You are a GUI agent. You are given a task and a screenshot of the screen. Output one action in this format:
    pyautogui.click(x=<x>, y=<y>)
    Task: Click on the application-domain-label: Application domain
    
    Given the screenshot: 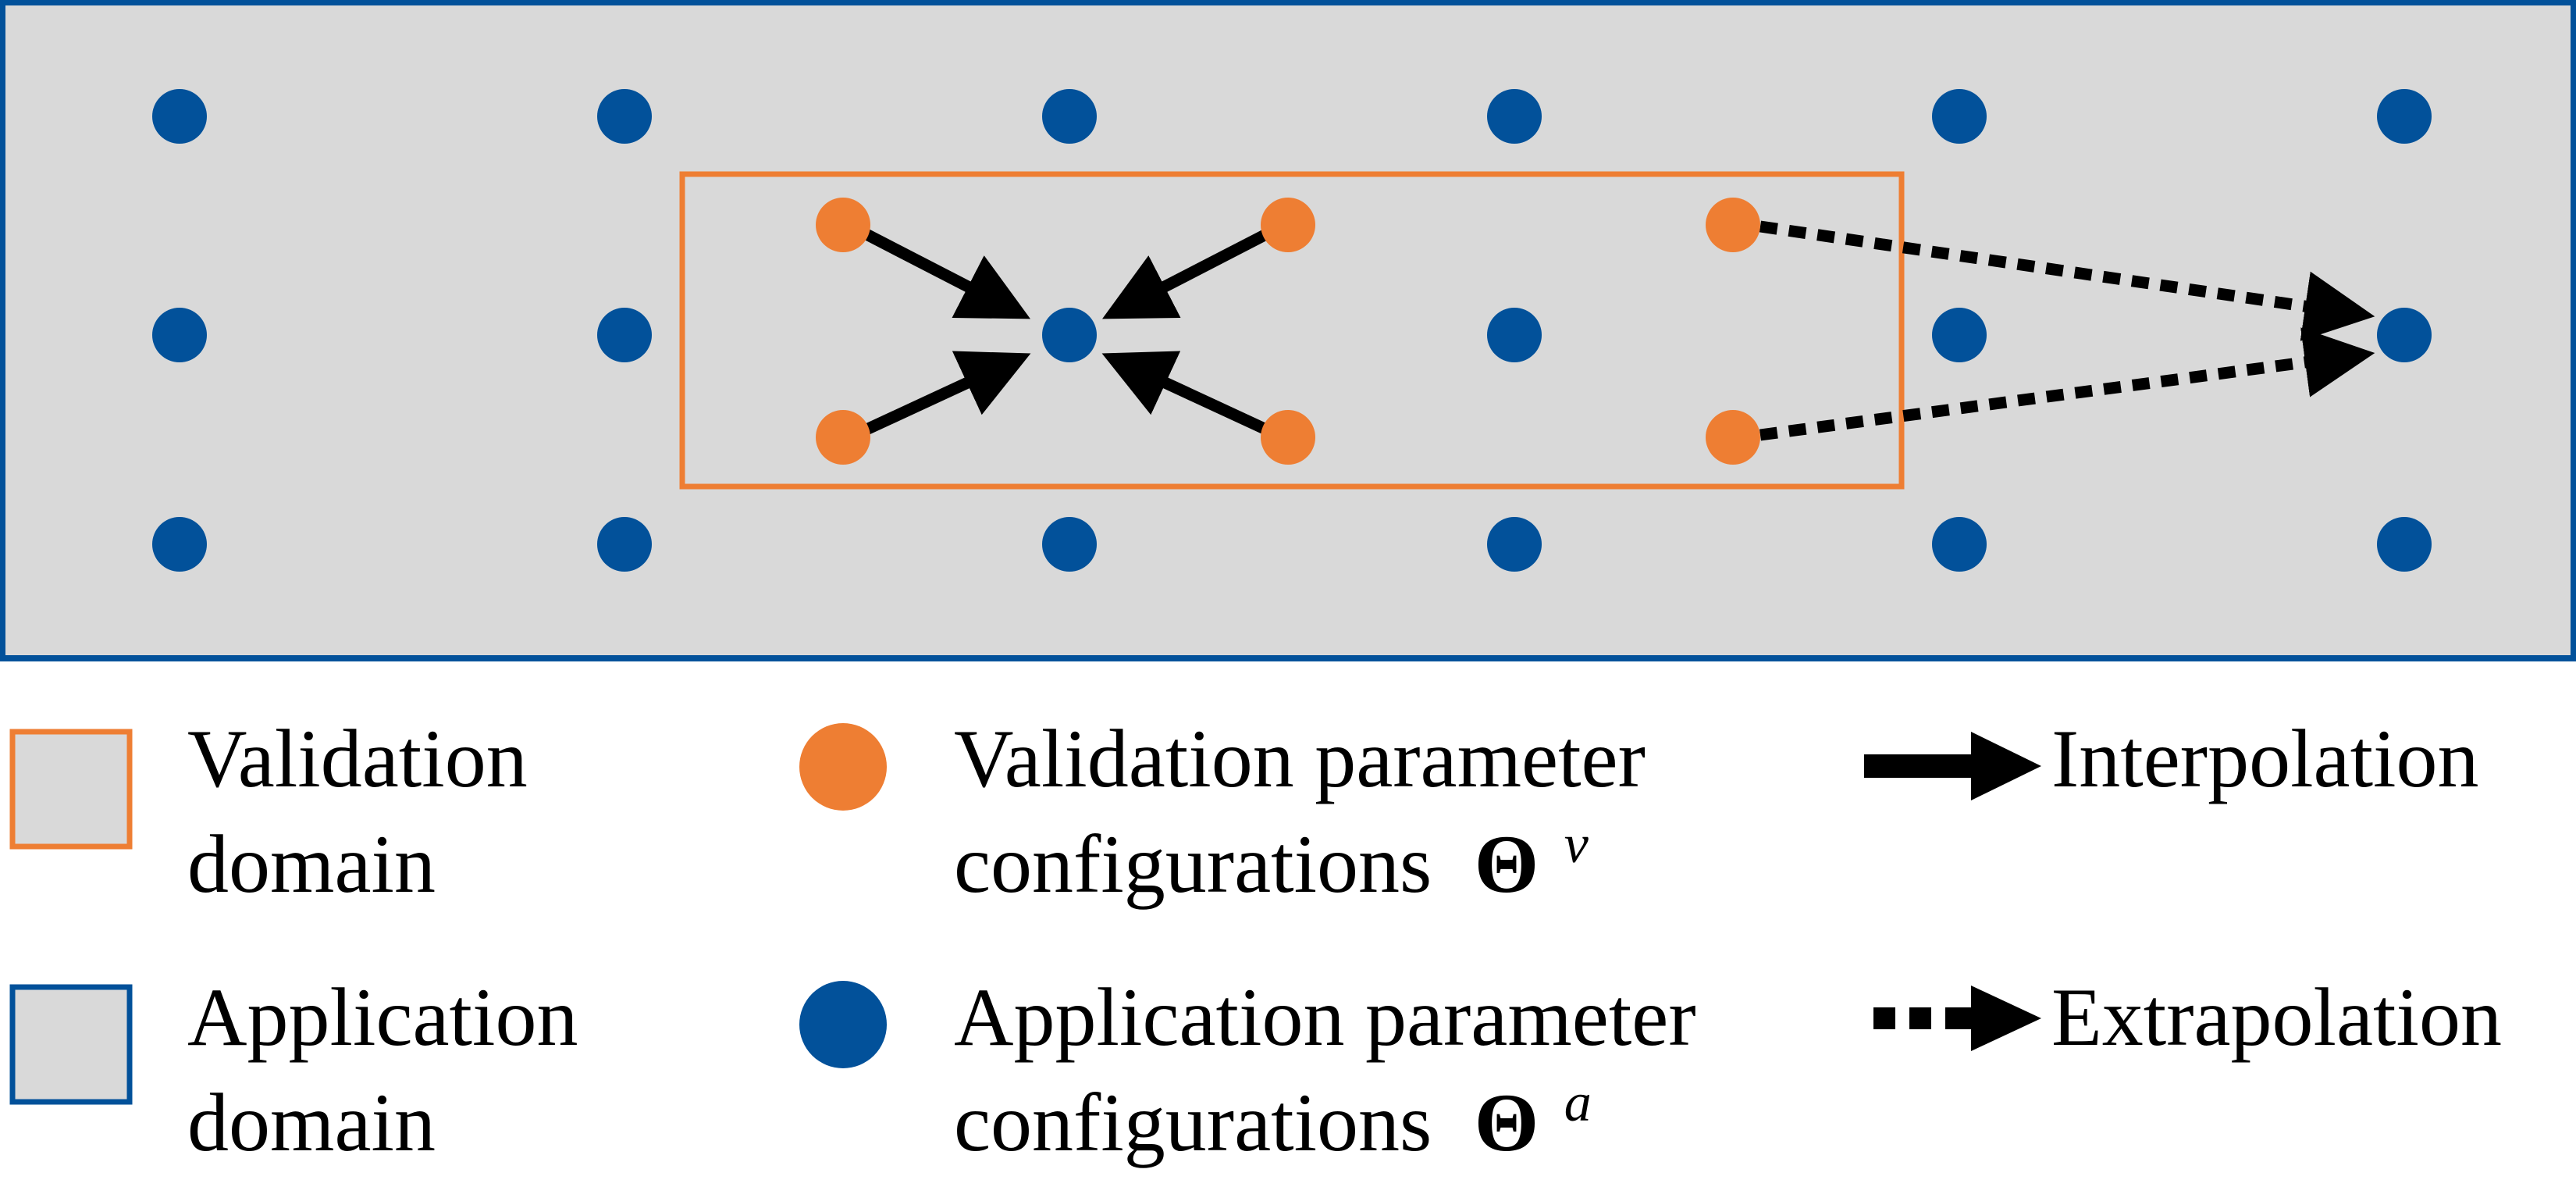 What is the action you would take?
    pyautogui.click(x=393, y=1069)
    